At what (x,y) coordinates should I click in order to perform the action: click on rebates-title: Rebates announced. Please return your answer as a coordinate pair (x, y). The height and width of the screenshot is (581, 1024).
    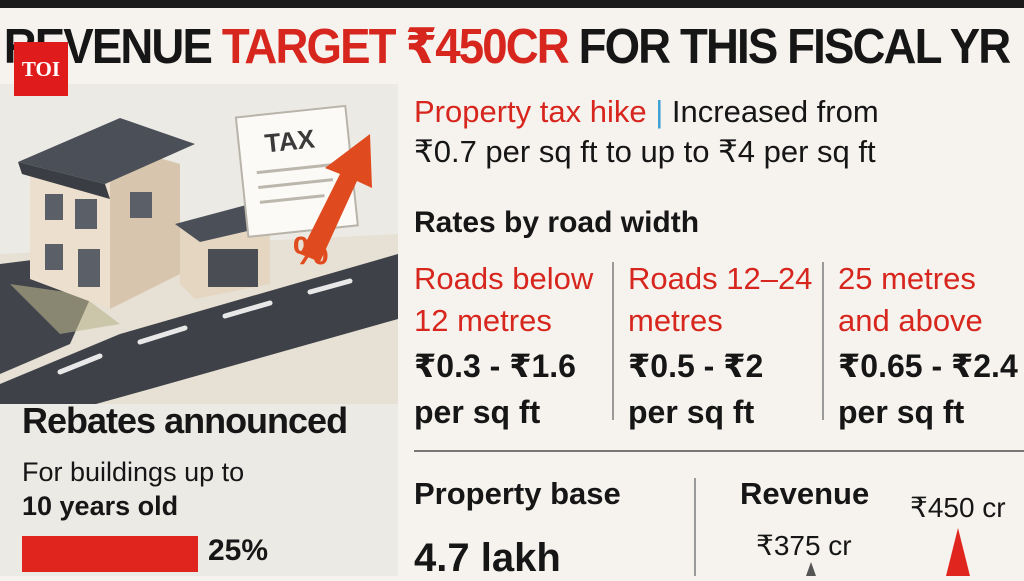
    Looking at the image, I should click on (185, 420).